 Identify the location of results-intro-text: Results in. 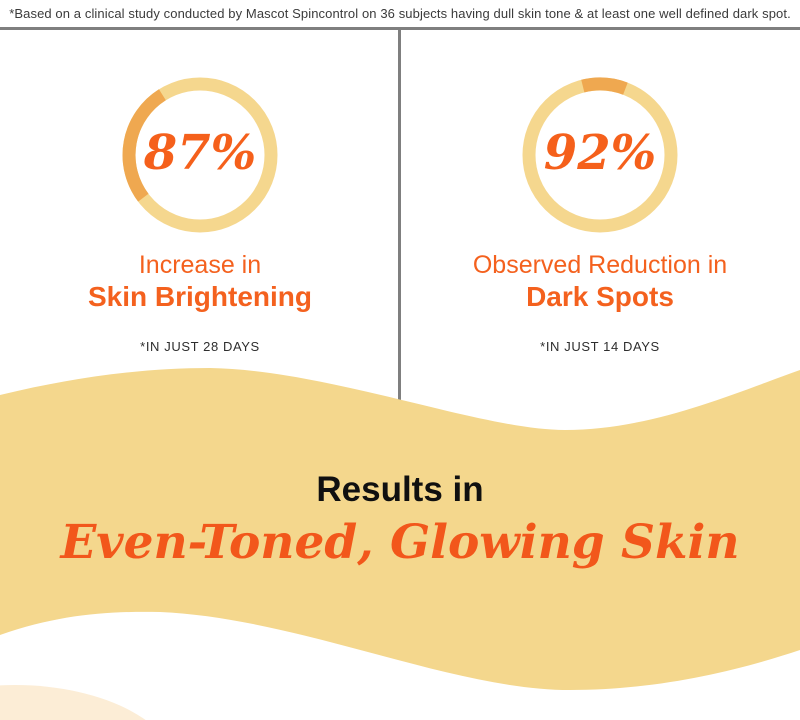
(400, 489).